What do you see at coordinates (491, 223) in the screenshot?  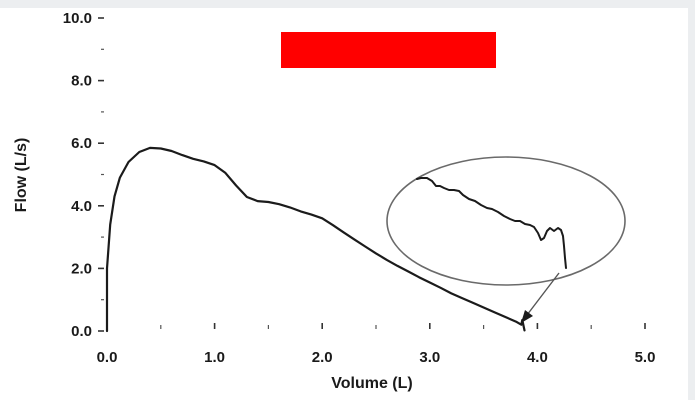 I see `inset-curve` at bounding box center [491, 223].